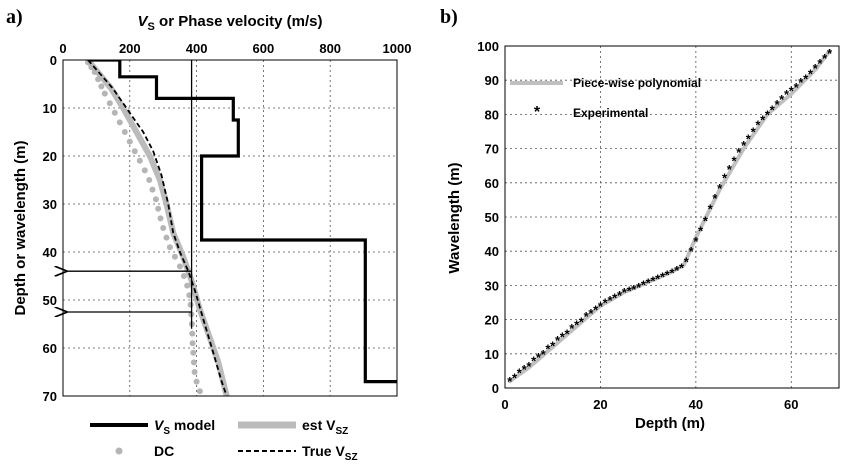  What do you see at coordinates (682, 267) in the screenshot?
I see `panel-b-series-experimental-point-36: *` at bounding box center [682, 267].